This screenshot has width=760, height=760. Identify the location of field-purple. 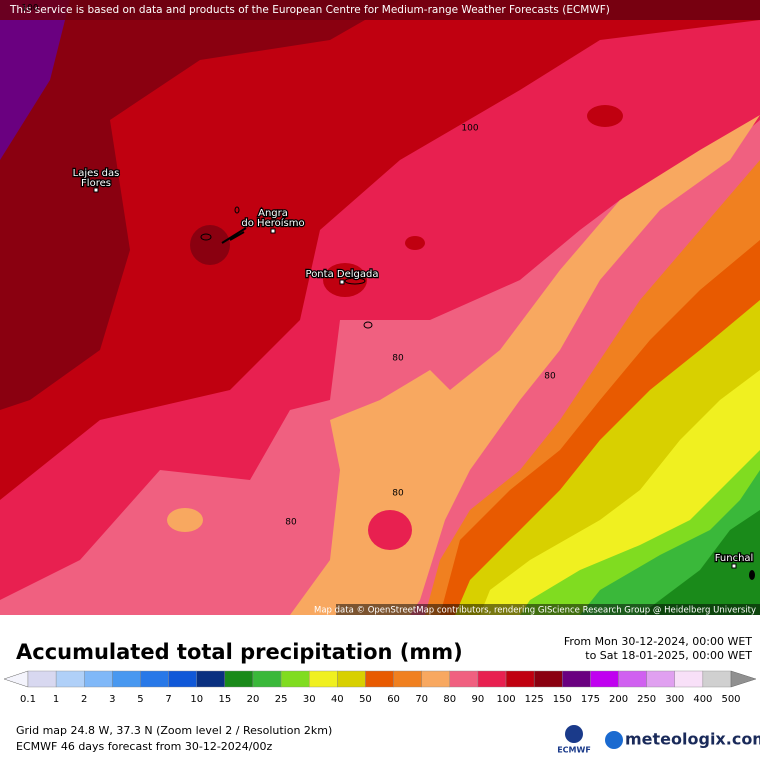
(35, 80).